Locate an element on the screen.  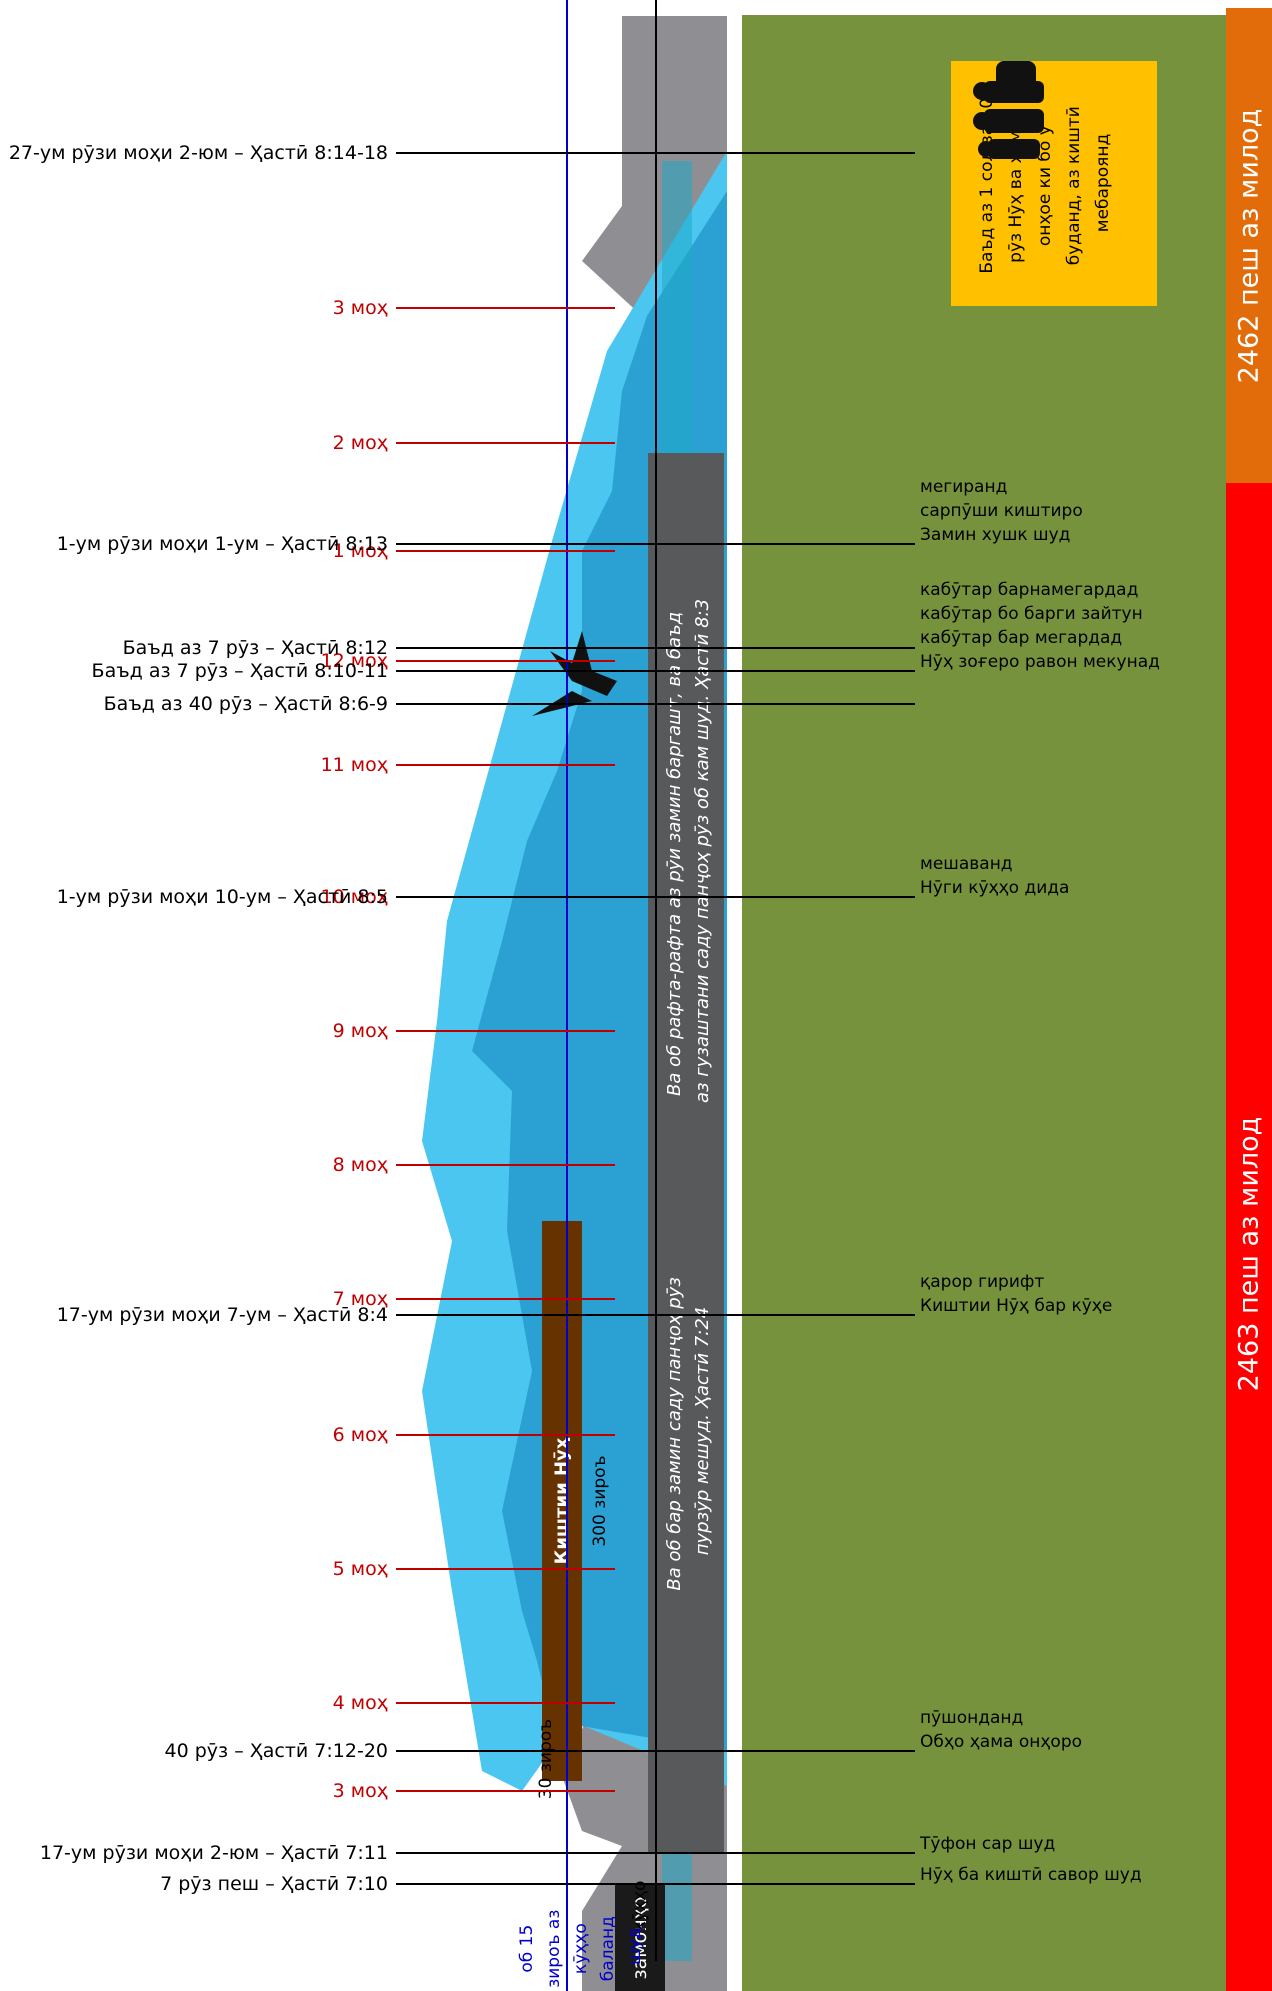
month-label: 9 моҳ is located at coordinates (360, 1031).